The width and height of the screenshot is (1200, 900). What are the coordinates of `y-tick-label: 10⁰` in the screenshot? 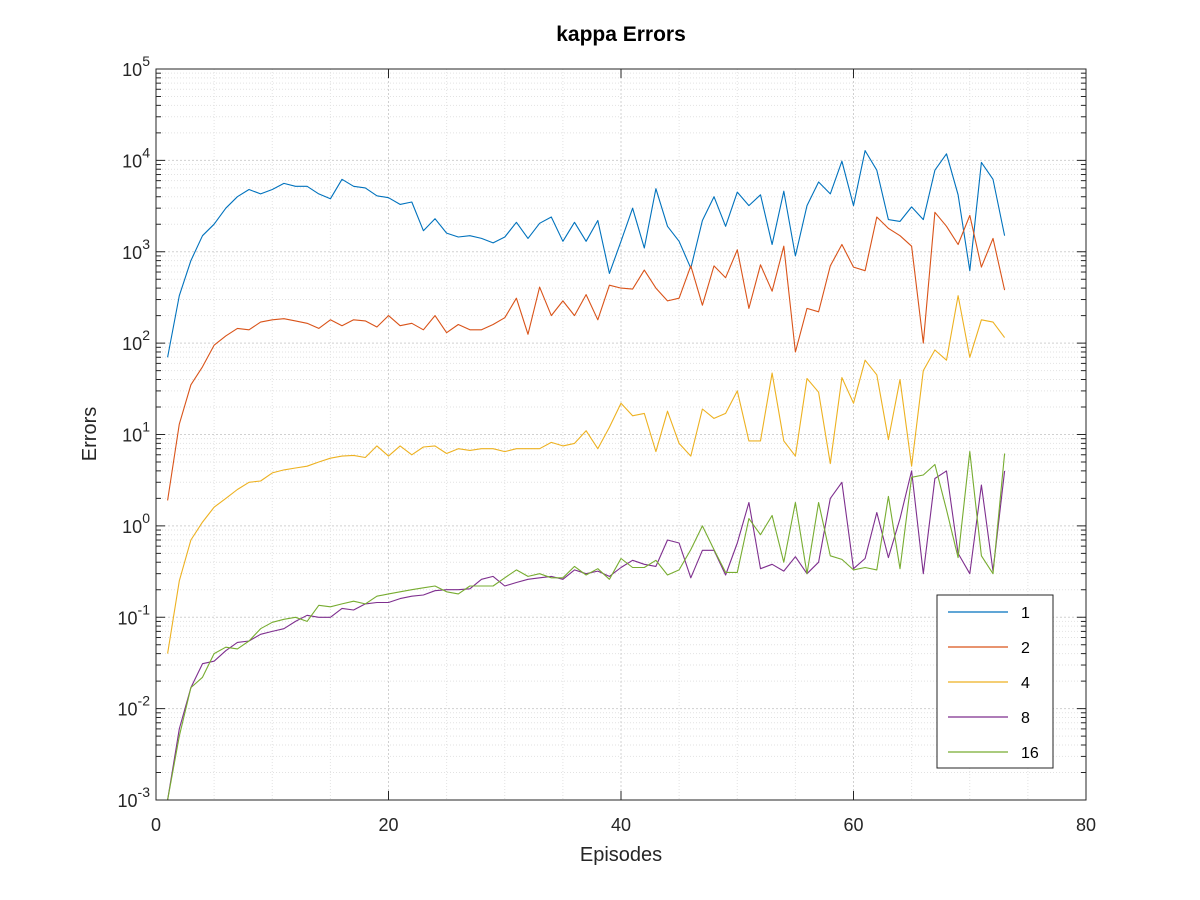 It's located at (136, 523).